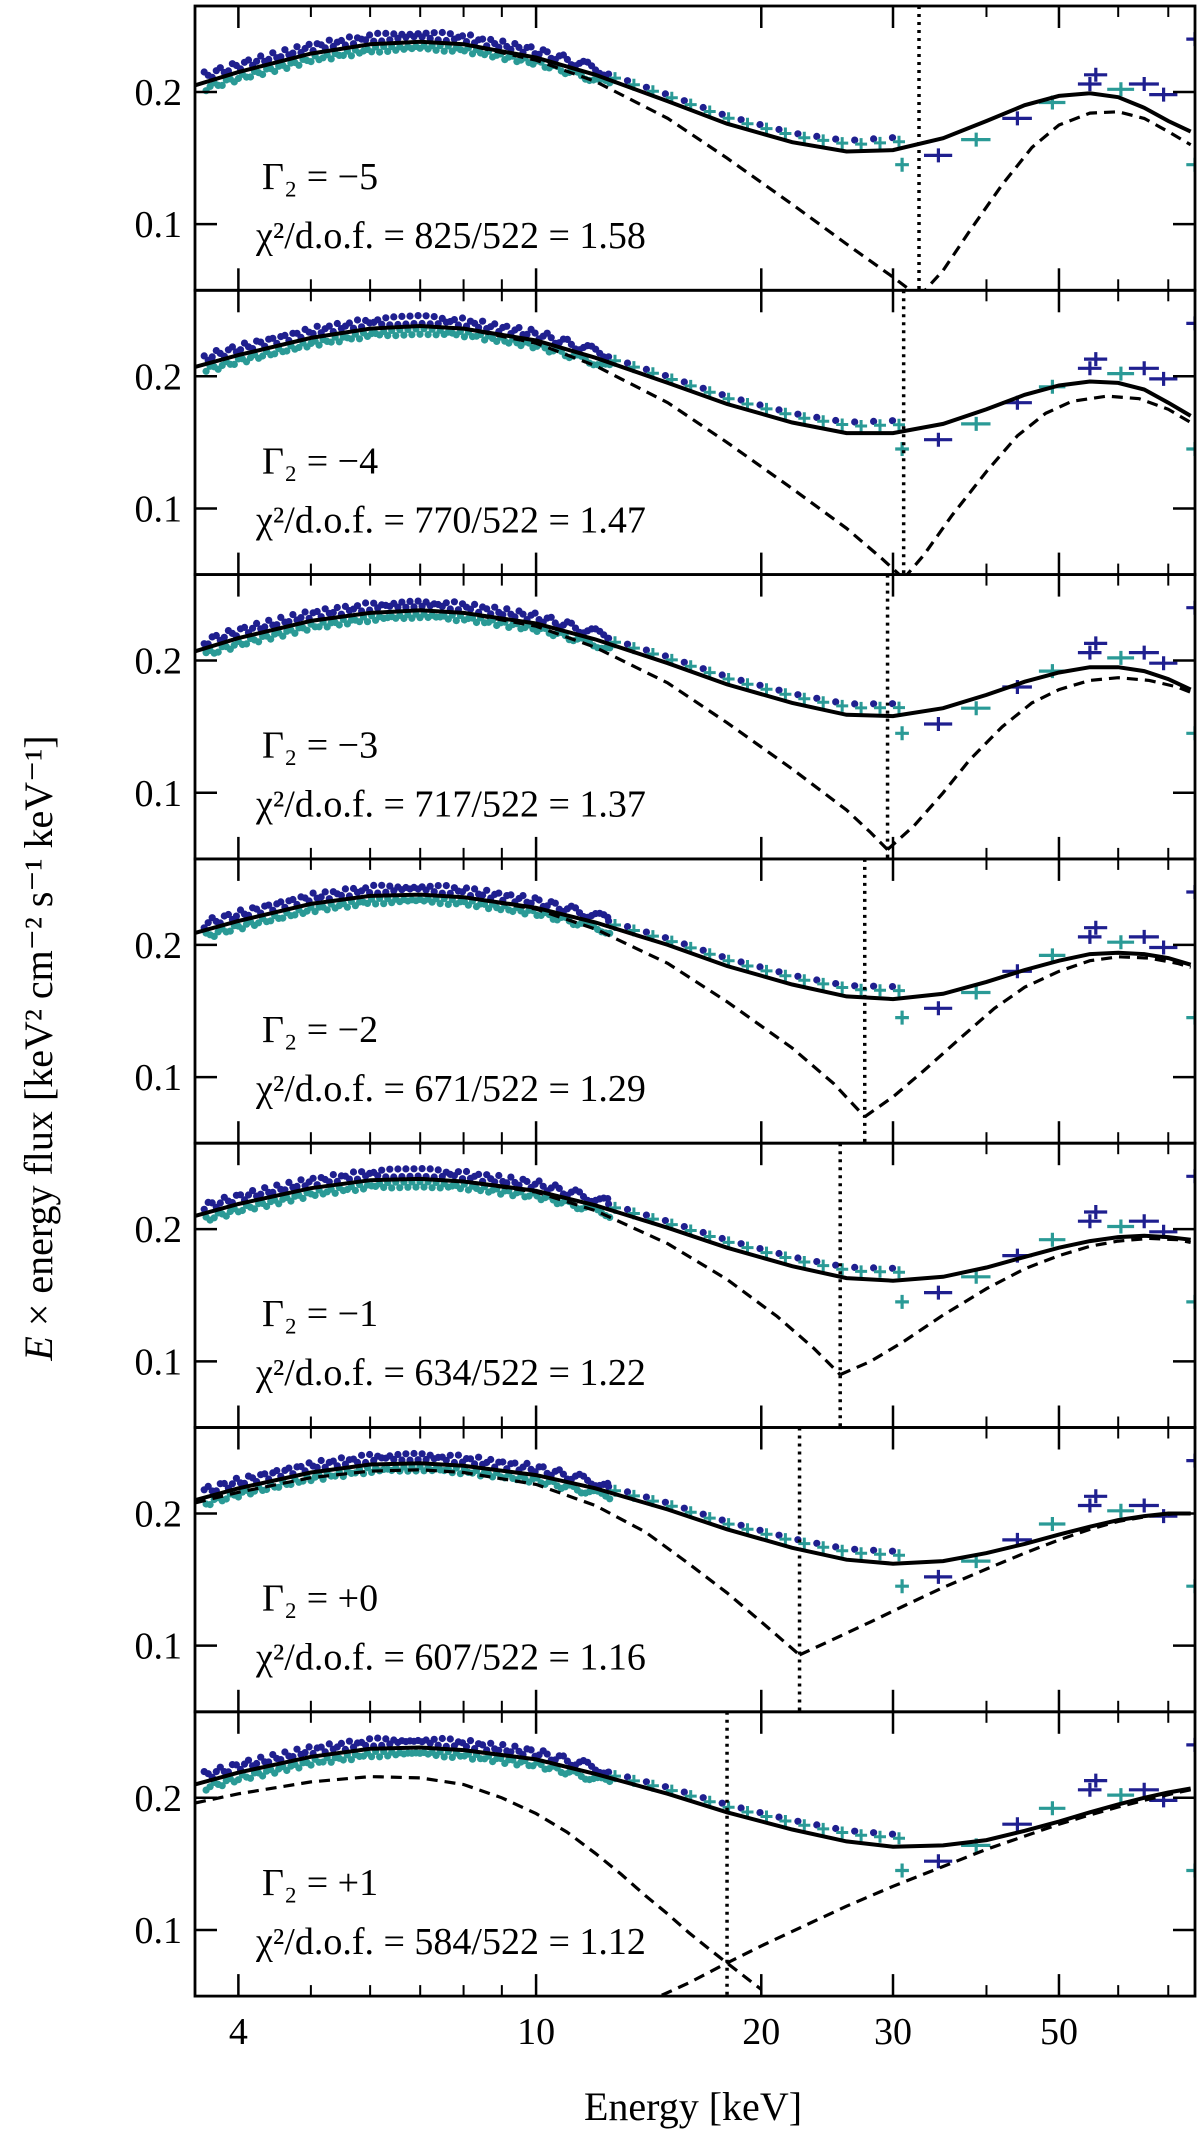  What do you see at coordinates (320, 177) in the screenshot?
I see `gamma-label: Γ₂ = −5` at bounding box center [320, 177].